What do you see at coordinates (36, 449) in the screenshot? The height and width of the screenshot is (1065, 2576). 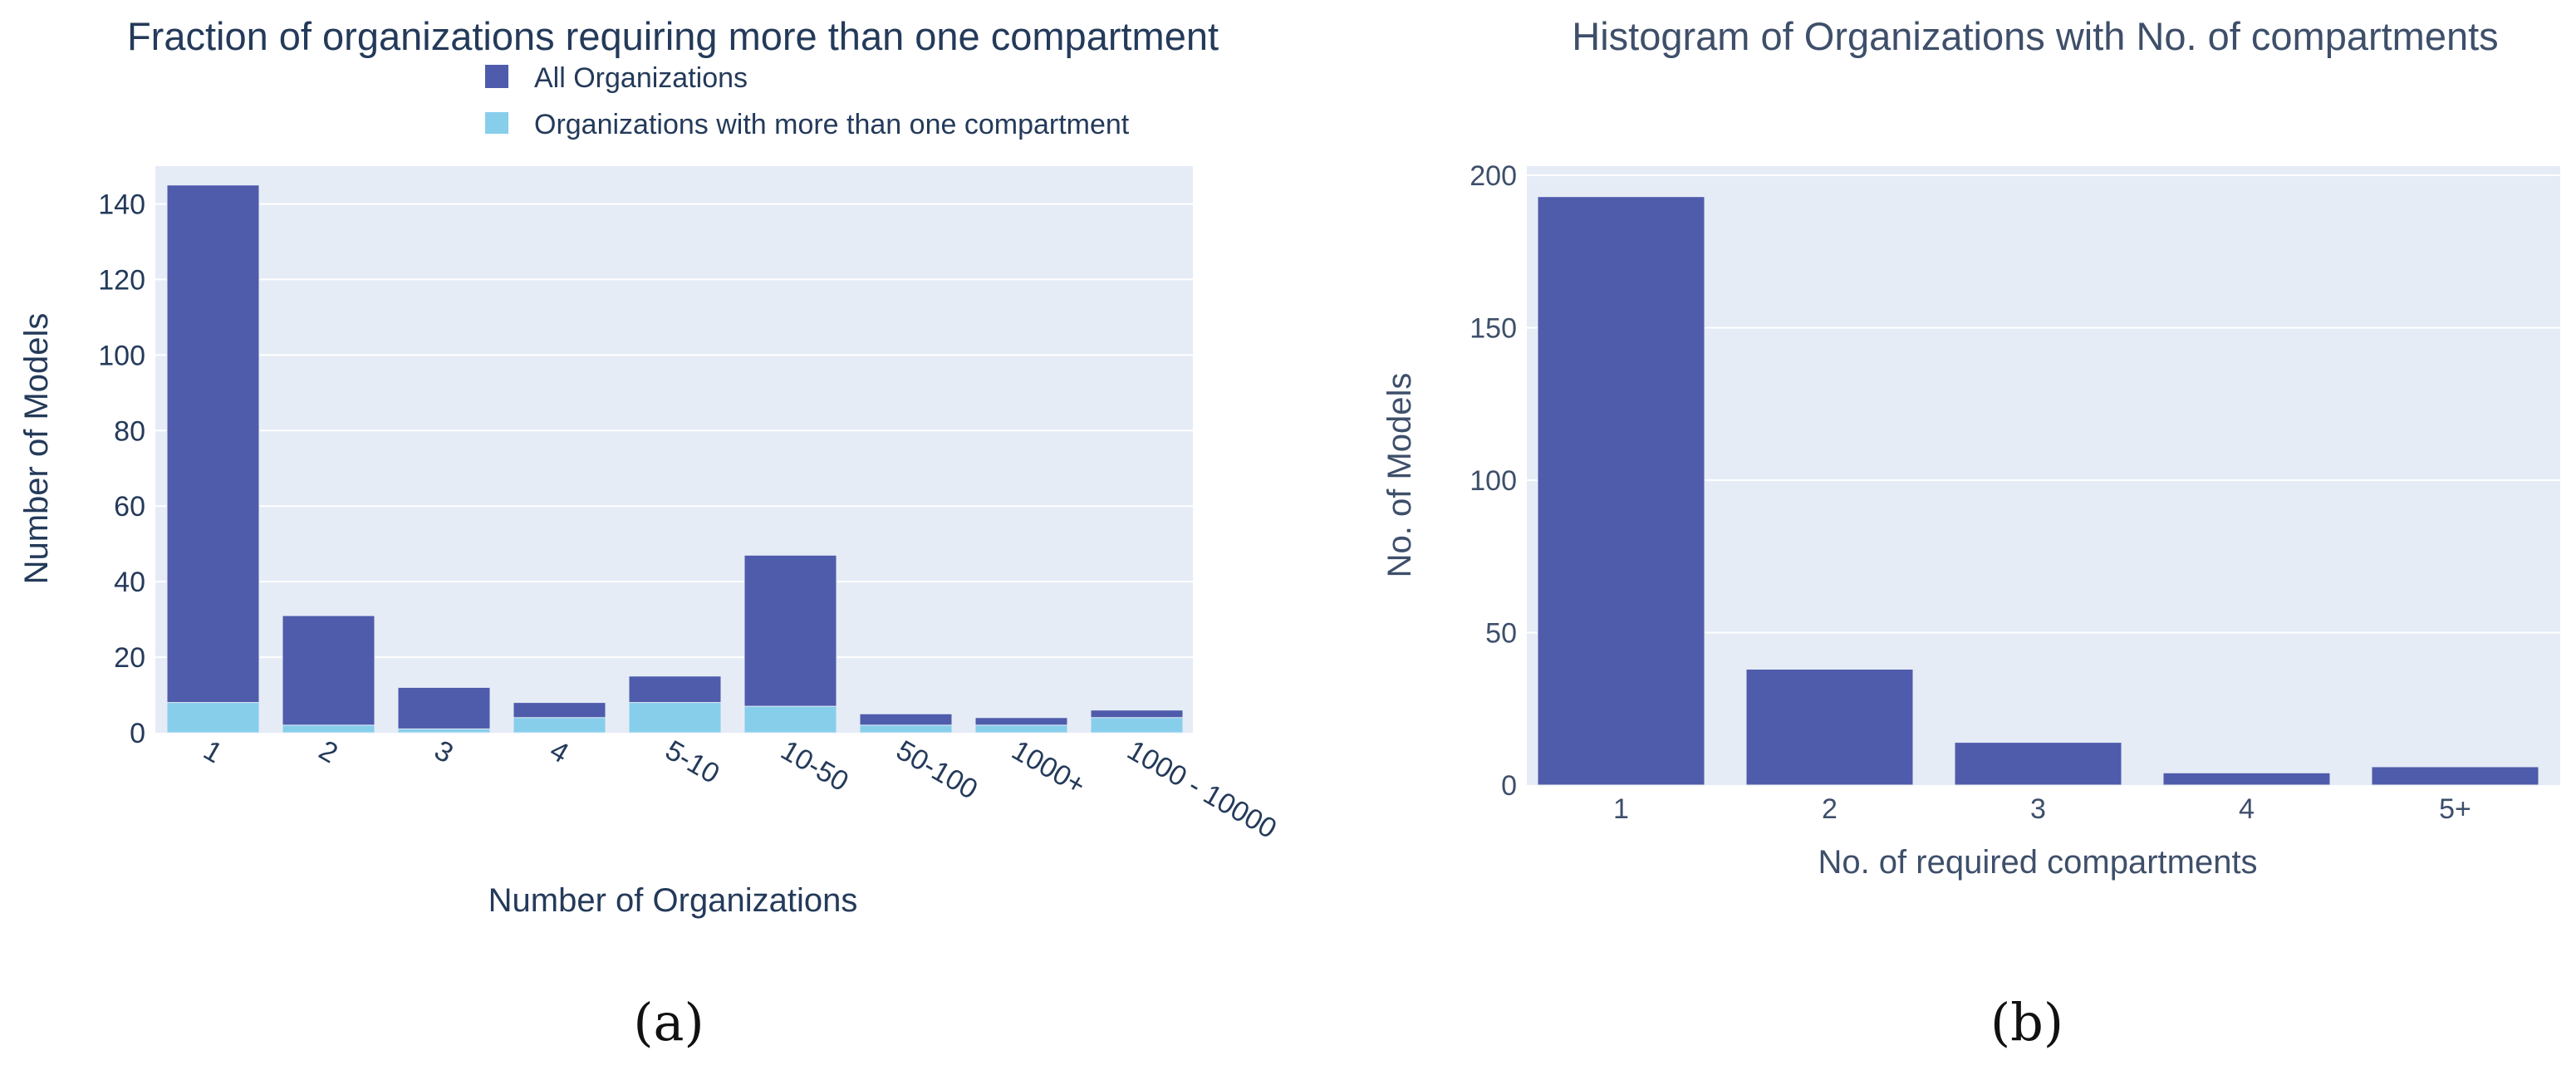 I see `chart-a-y-axis-title: Number of Models` at bounding box center [36, 449].